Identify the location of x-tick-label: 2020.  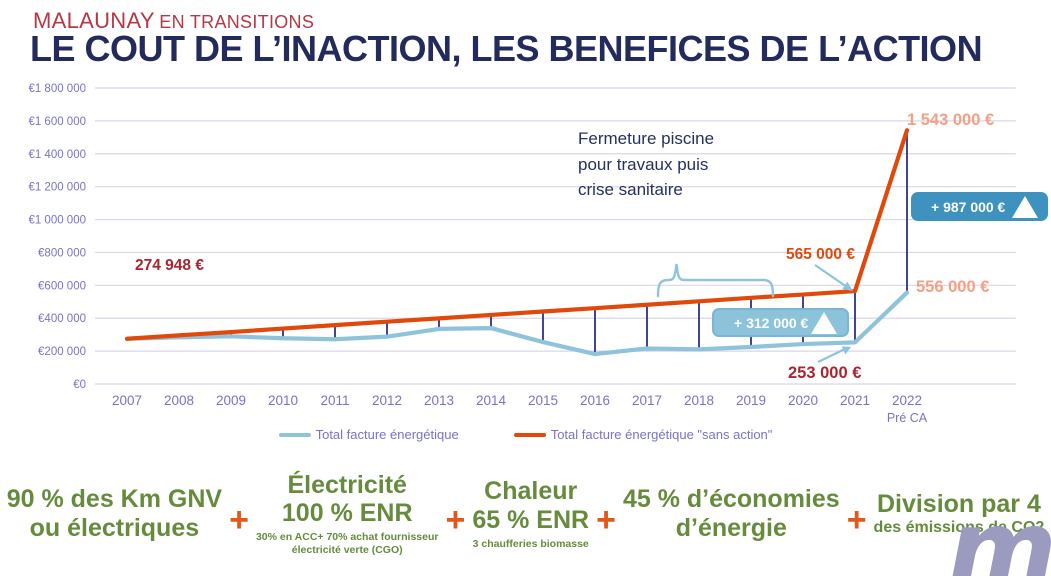
(803, 400).